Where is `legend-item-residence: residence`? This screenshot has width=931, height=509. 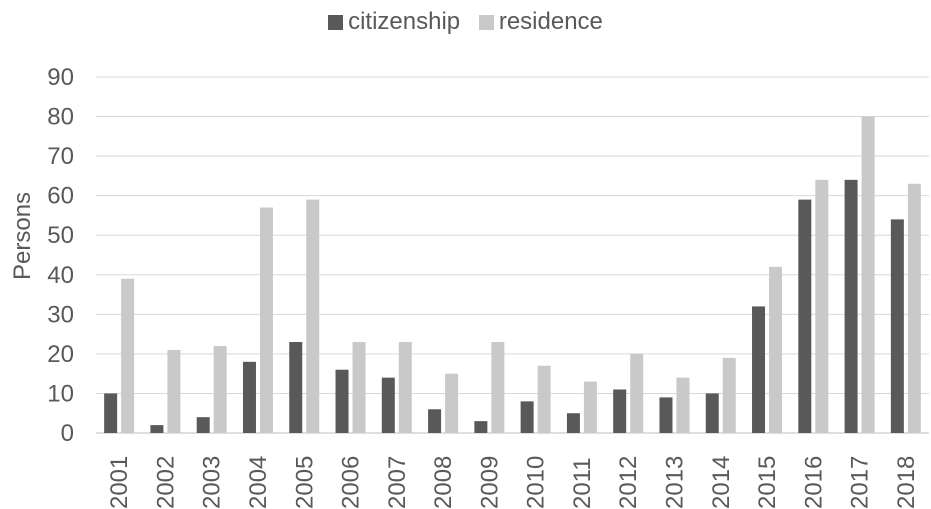
legend-item-residence: residence is located at coordinates (540, 22).